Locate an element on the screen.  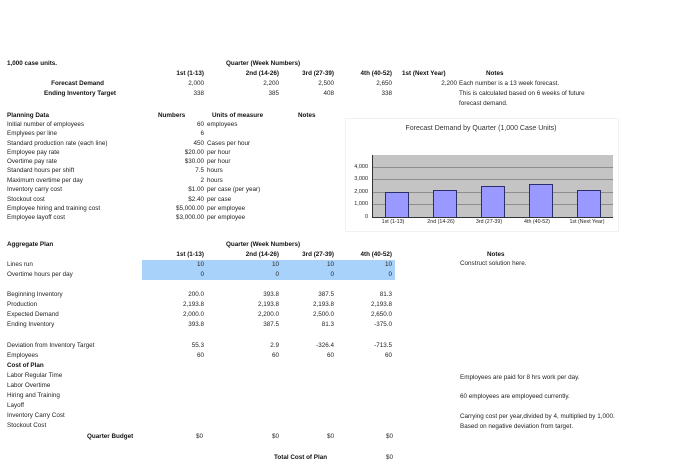
cell: 2,200.0 is located at coordinates (268, 314).